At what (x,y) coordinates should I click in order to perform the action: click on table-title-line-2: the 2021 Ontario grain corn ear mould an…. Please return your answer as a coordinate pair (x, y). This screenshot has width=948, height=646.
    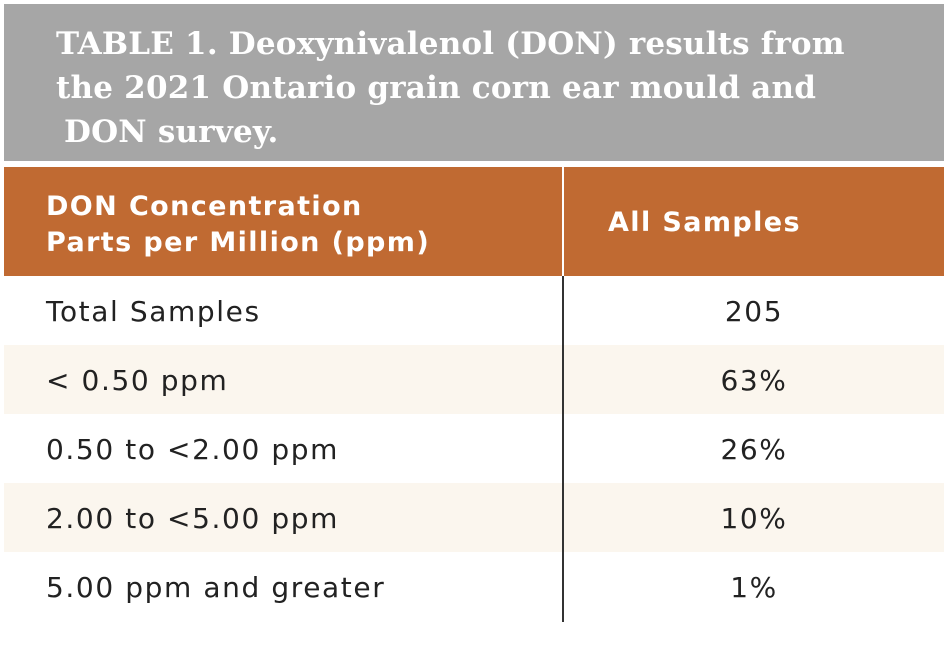
    Looking at the image, I should click on (436, 88).